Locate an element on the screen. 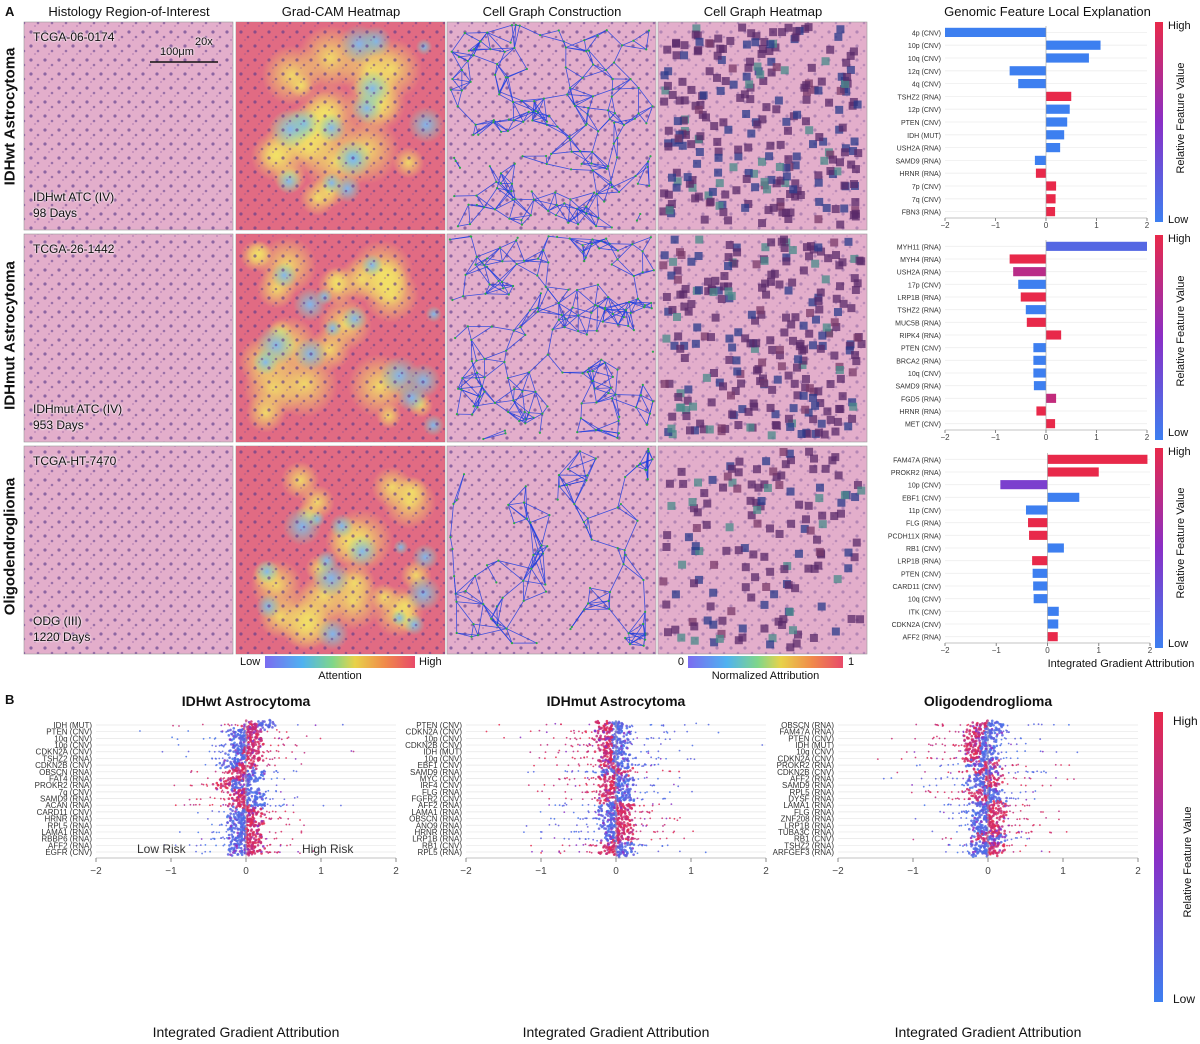  x-tick-label: −1 is located at coordinates (996, 437).